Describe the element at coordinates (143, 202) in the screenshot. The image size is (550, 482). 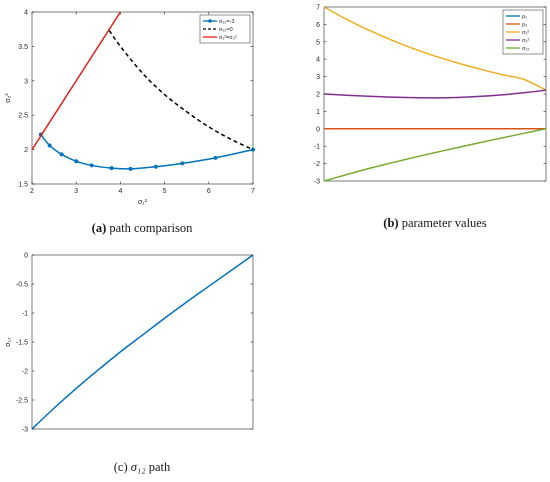
I see `x-axis-label: σ₁²` at that location.